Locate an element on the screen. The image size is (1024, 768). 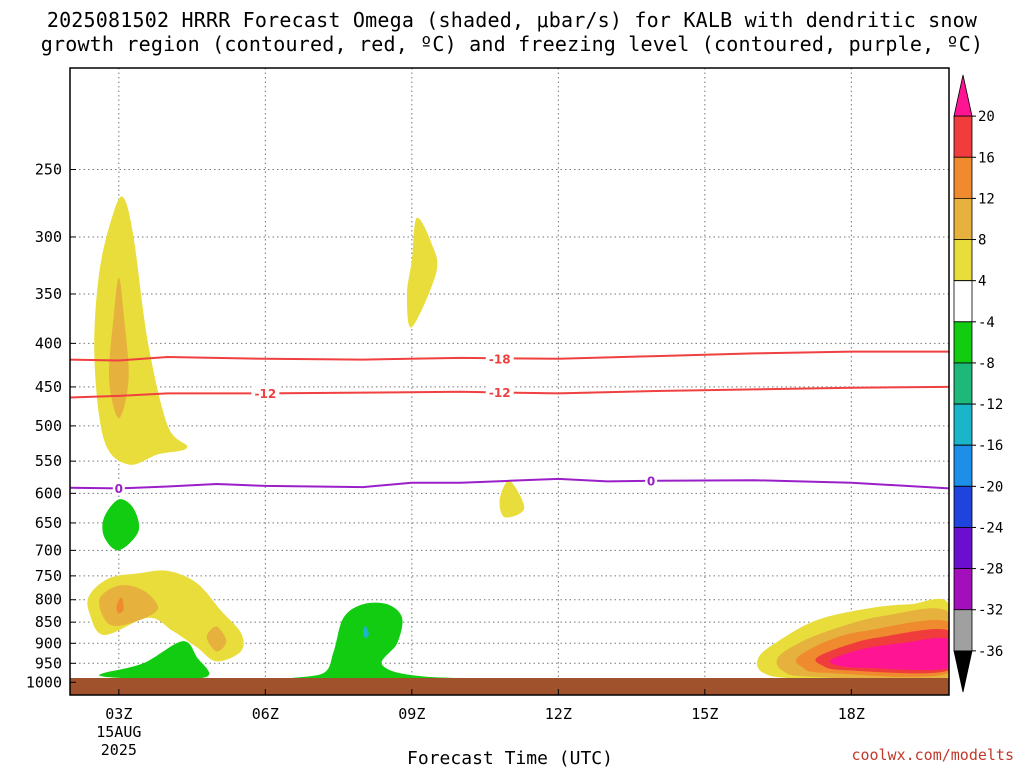
colorbar: 20 16 12 8 4 -4 -8 -12 -16 -20 -24 -28 -32 -36 is located at coordinates (978, 383).